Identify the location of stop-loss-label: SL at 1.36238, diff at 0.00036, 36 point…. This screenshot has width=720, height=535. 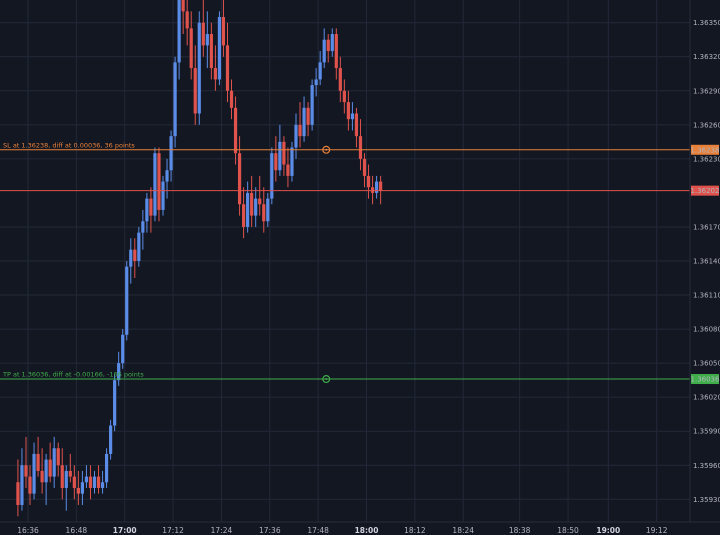
(69, 145).